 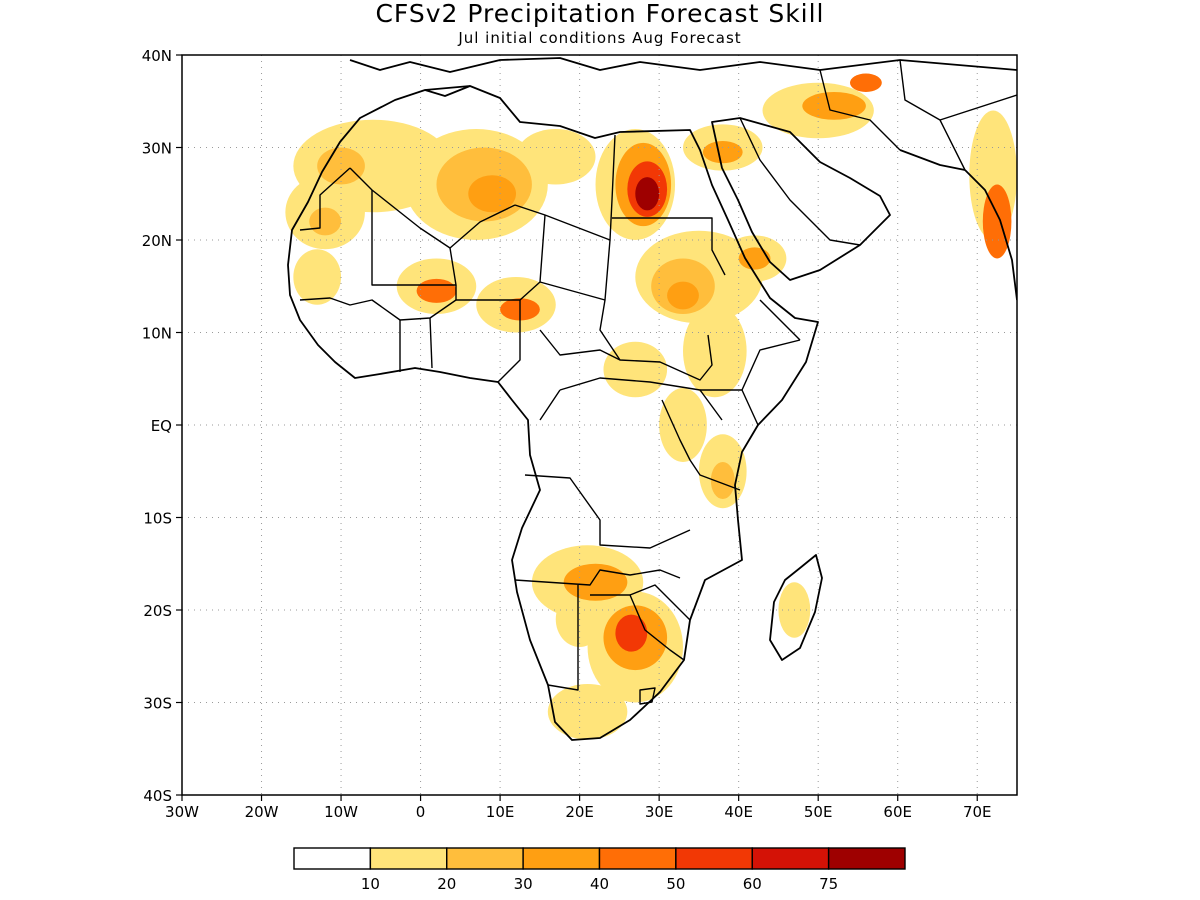 I want to click on y-tick-label: 30N, so click(x=157, y=149).